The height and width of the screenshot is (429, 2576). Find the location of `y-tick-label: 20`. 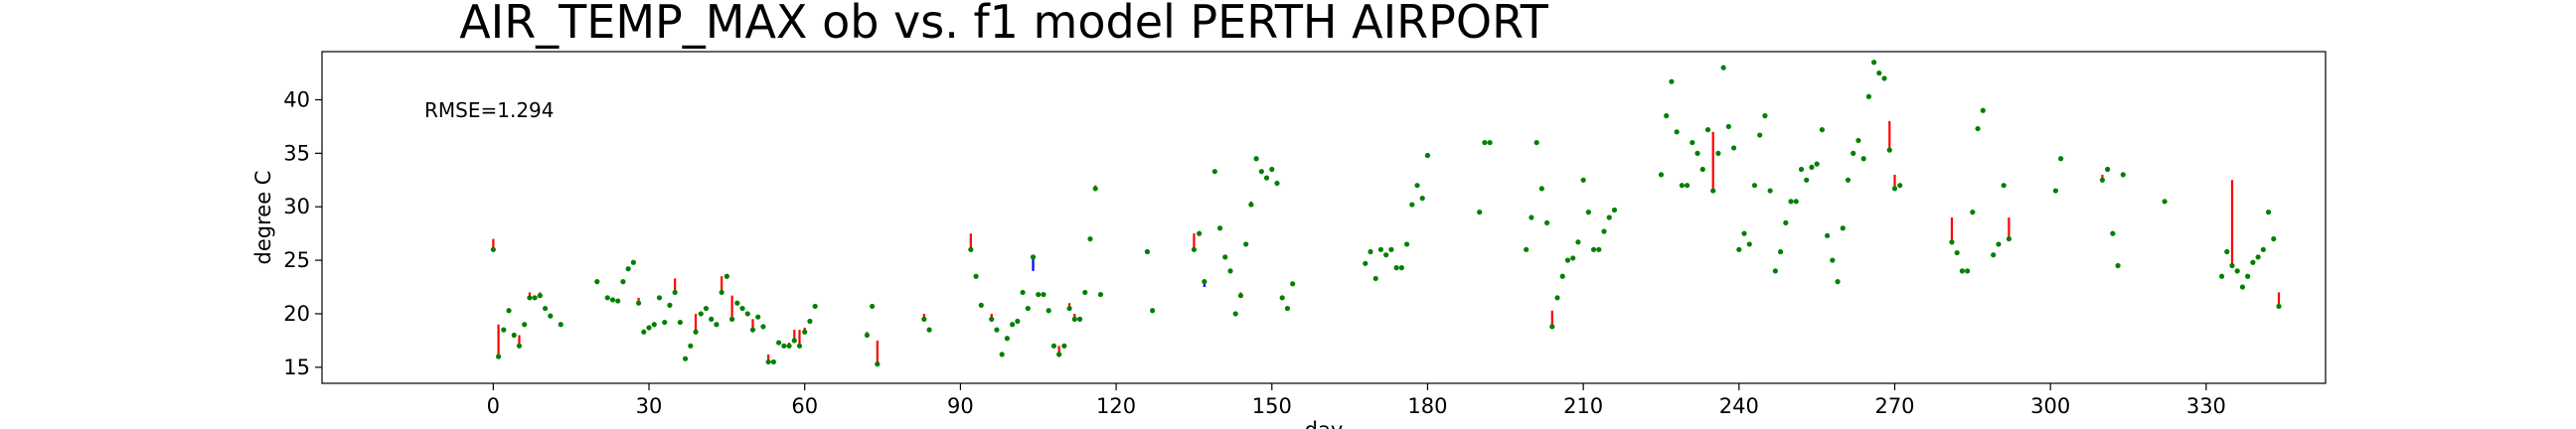

y-tick-label: 20 is located at coordinates (296, 314).